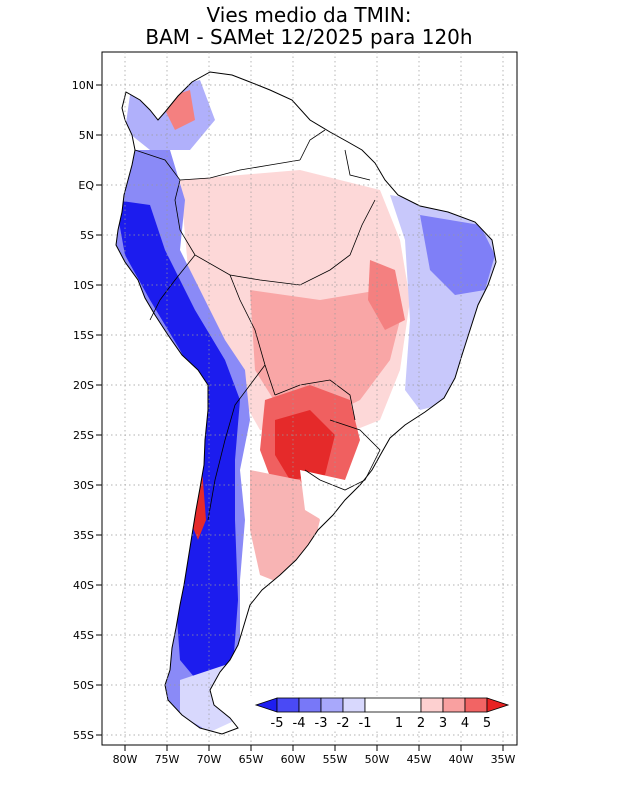 This screenshot has height=800, width=618. What do you see at coordinates (83, 385) in the screenshot?
I see `lat-label: 20S` at bounding box center [83, 385].